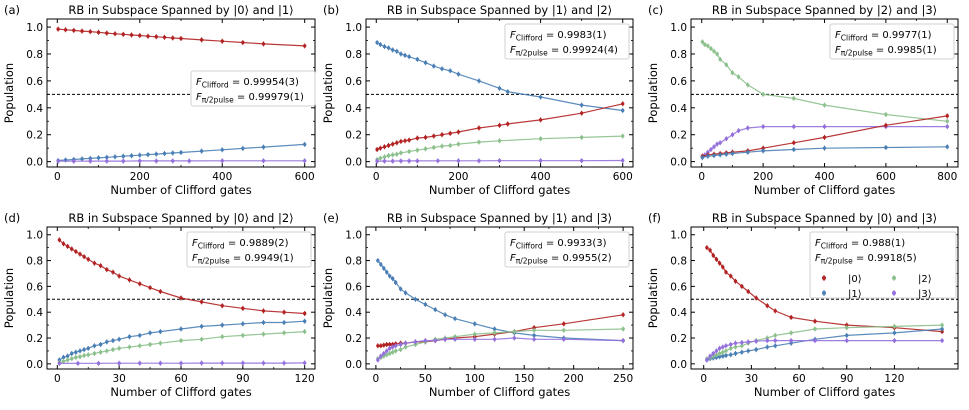 This screenshot has height=410, width=969. I want to click on x-tick-label: 0, so click(701, 177).